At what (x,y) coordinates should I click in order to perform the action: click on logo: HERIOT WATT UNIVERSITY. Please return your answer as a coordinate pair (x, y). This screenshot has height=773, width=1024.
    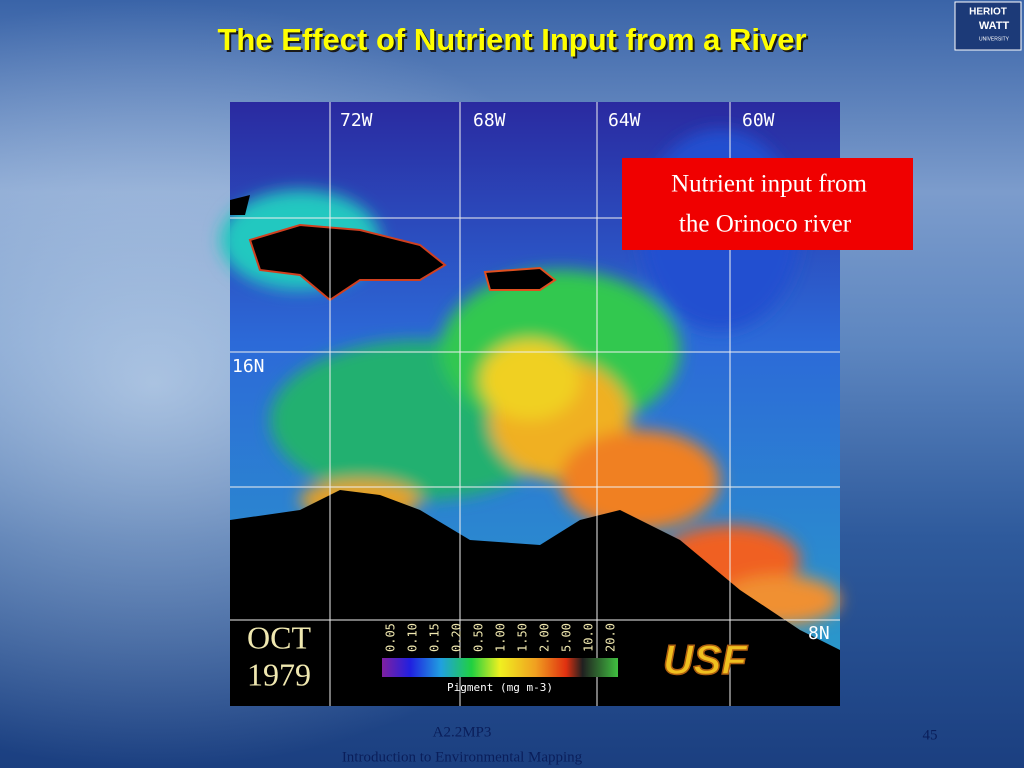
    Looking at the image, I should click on (988, 26).